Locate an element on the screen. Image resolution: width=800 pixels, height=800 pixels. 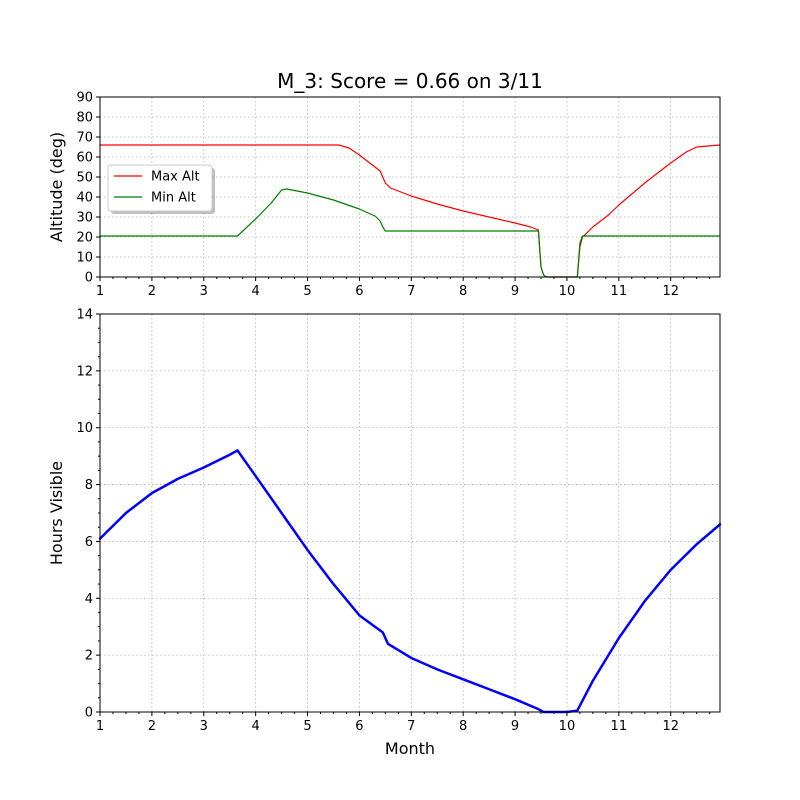
legend-label-max-alt: Max Alt is located at coordinates (175, 177).